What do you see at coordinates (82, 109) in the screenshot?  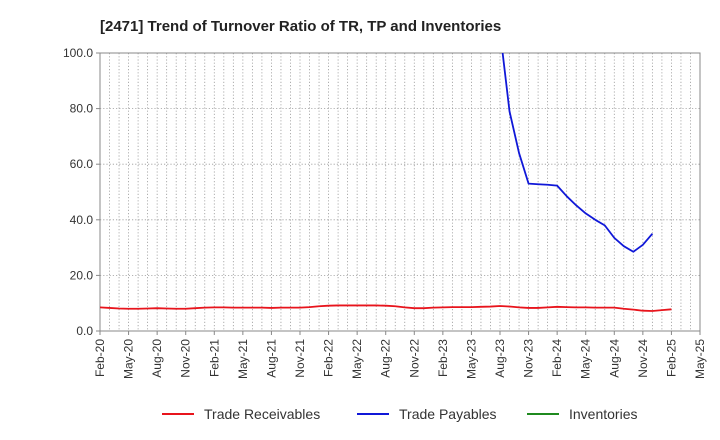 I see `y-tick-label: 80.0` at bounding box center [82, 109].